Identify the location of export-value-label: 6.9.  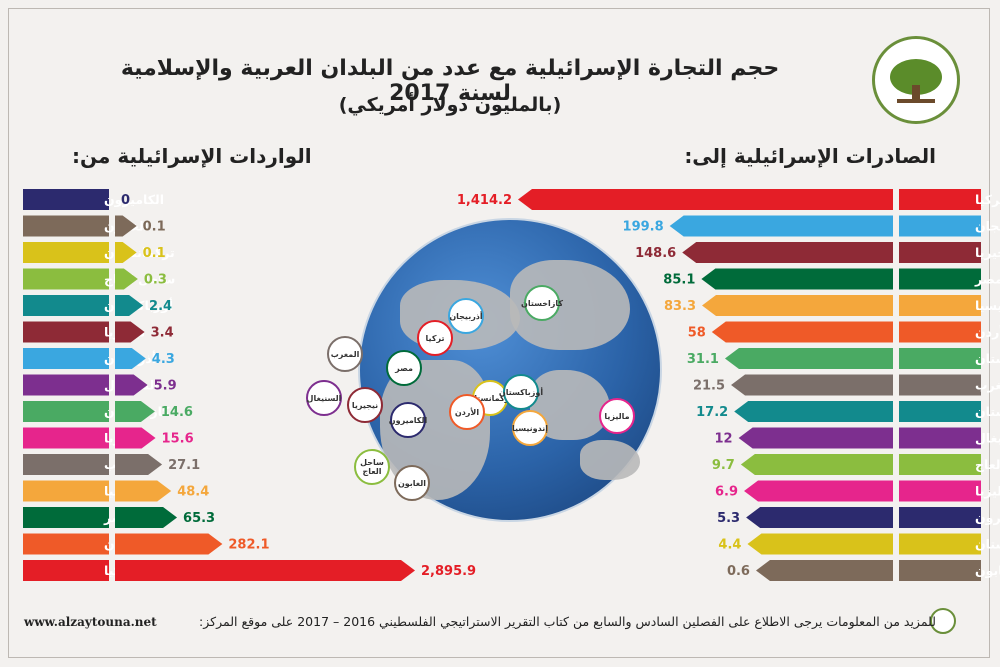
(726, 492).